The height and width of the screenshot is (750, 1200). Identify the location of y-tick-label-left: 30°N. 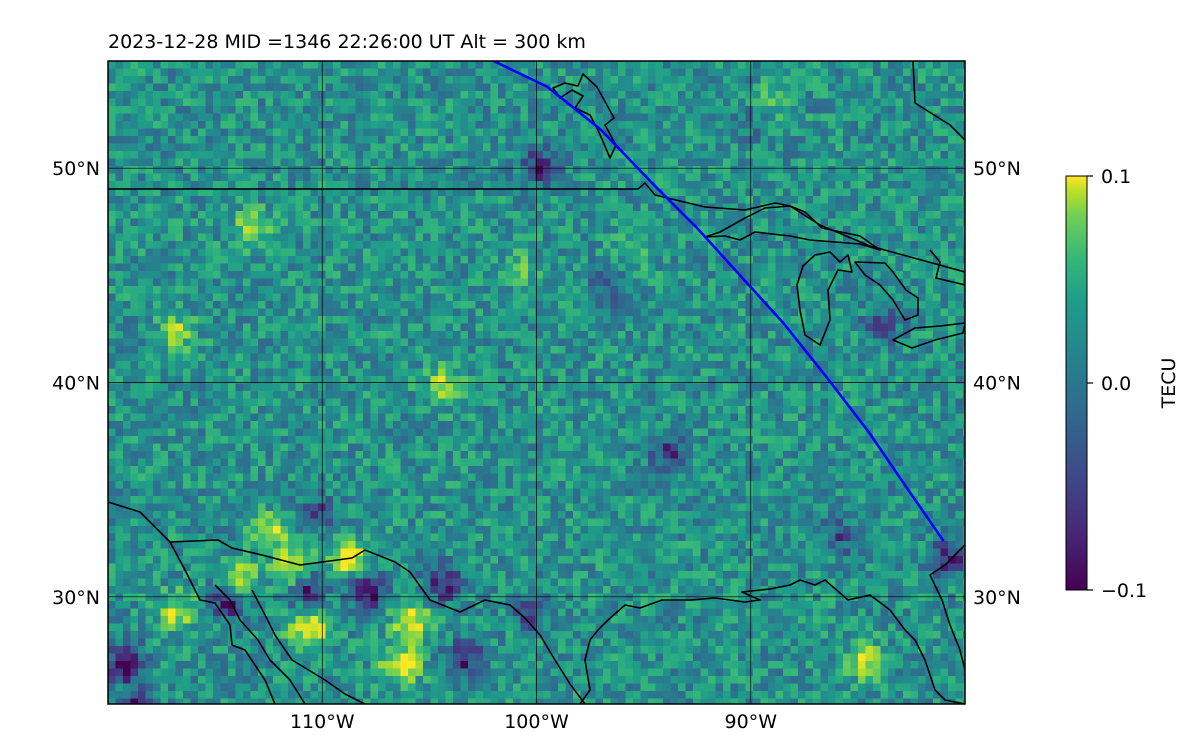
(76, 598).